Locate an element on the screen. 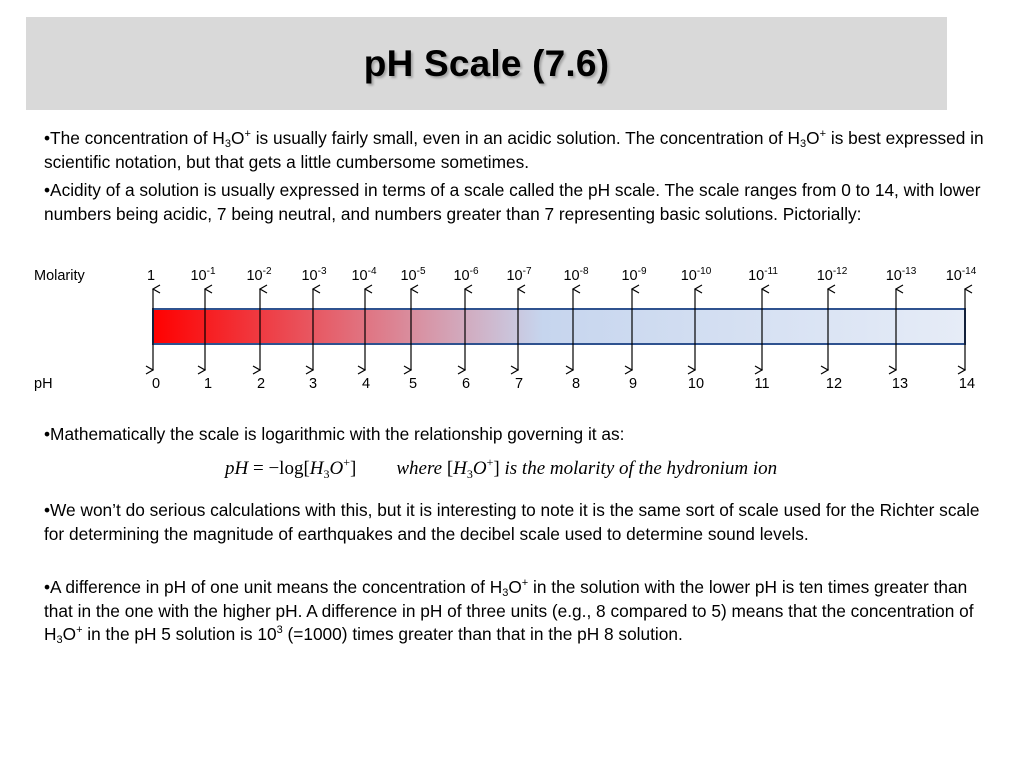  ph-tick-11: 11 is located at coordinates (761, 384).